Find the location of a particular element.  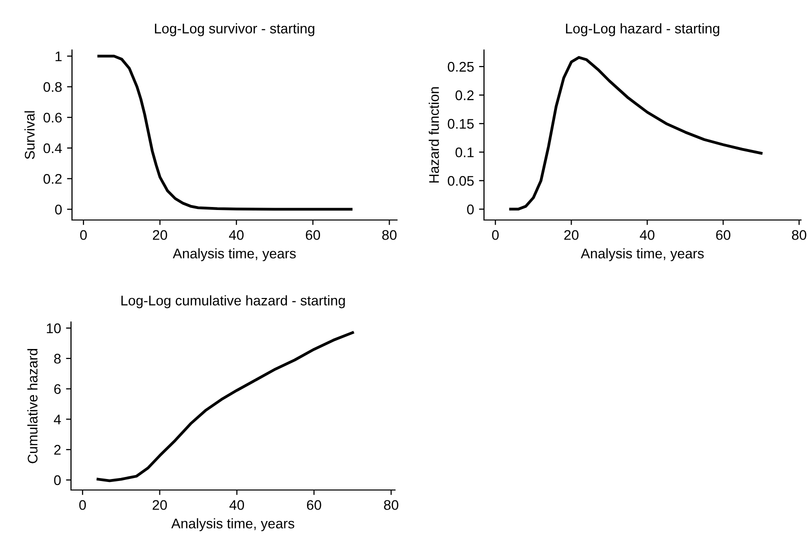

y-tick-label: 0.15 is located at coordinates (461, 123).